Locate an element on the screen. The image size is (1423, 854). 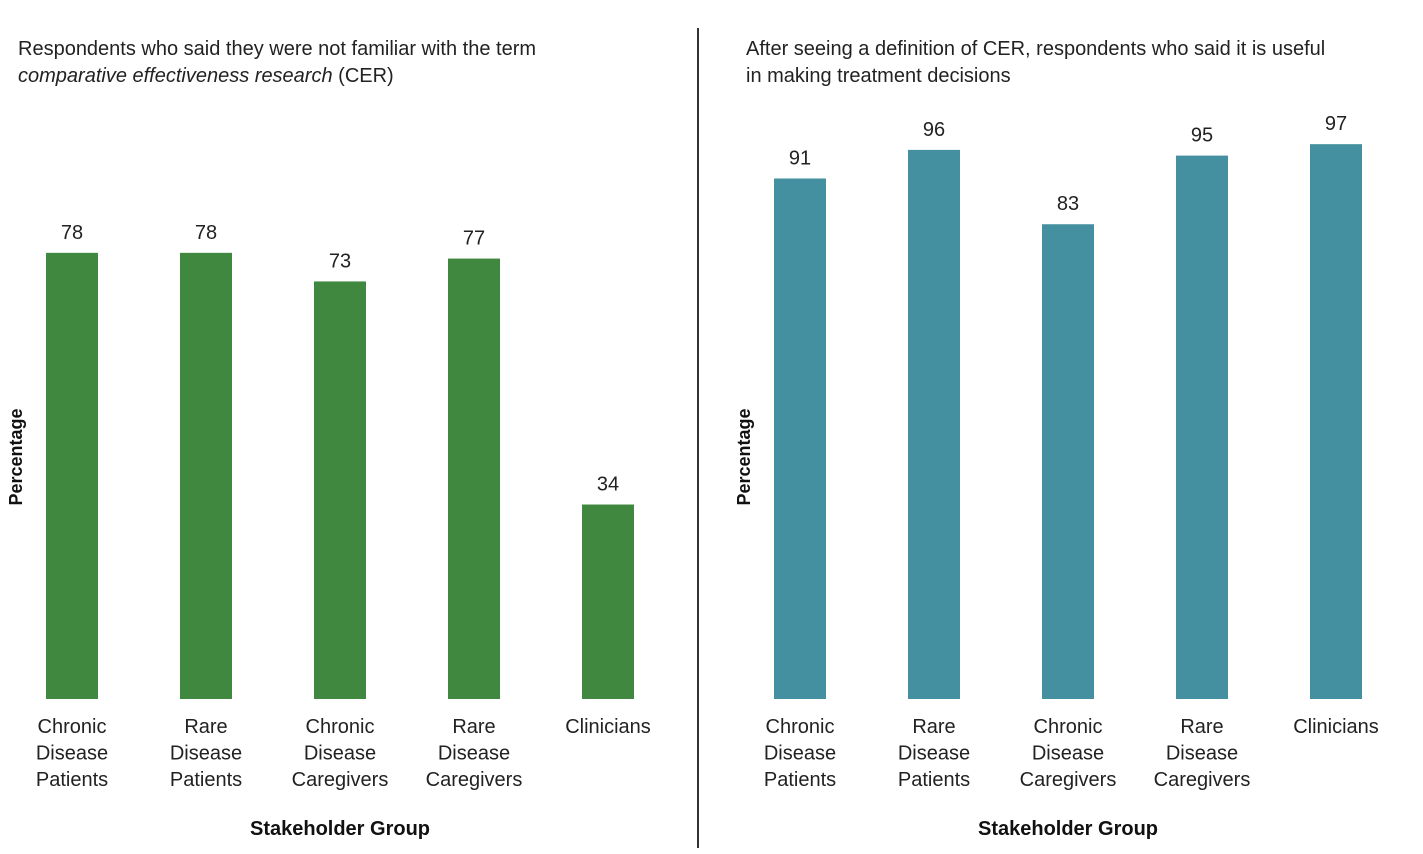
right-value-label: 83 is located at coordinates (1068, 204).